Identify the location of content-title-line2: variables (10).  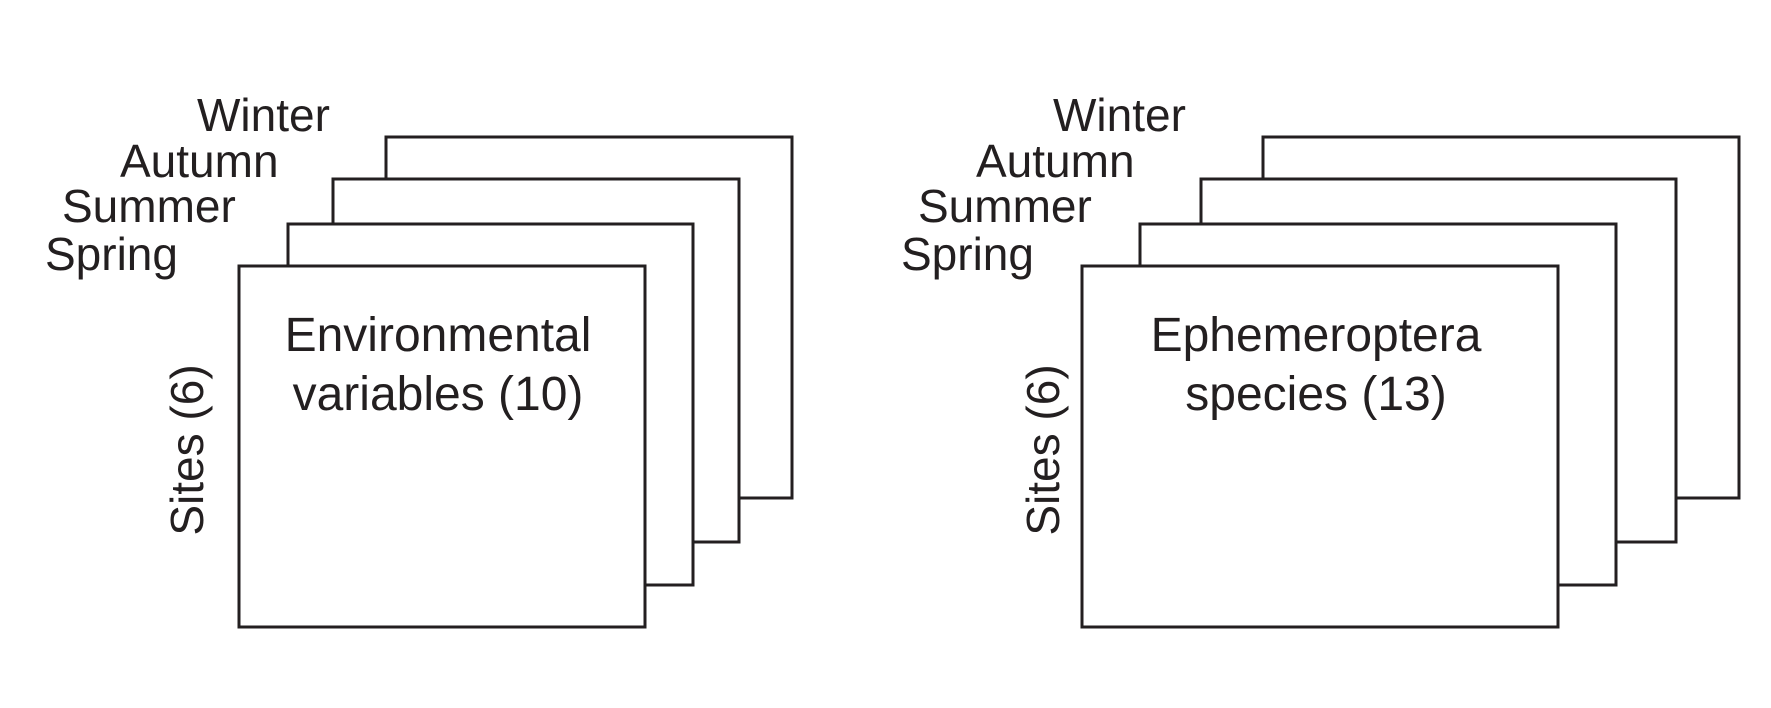
(438, 394).